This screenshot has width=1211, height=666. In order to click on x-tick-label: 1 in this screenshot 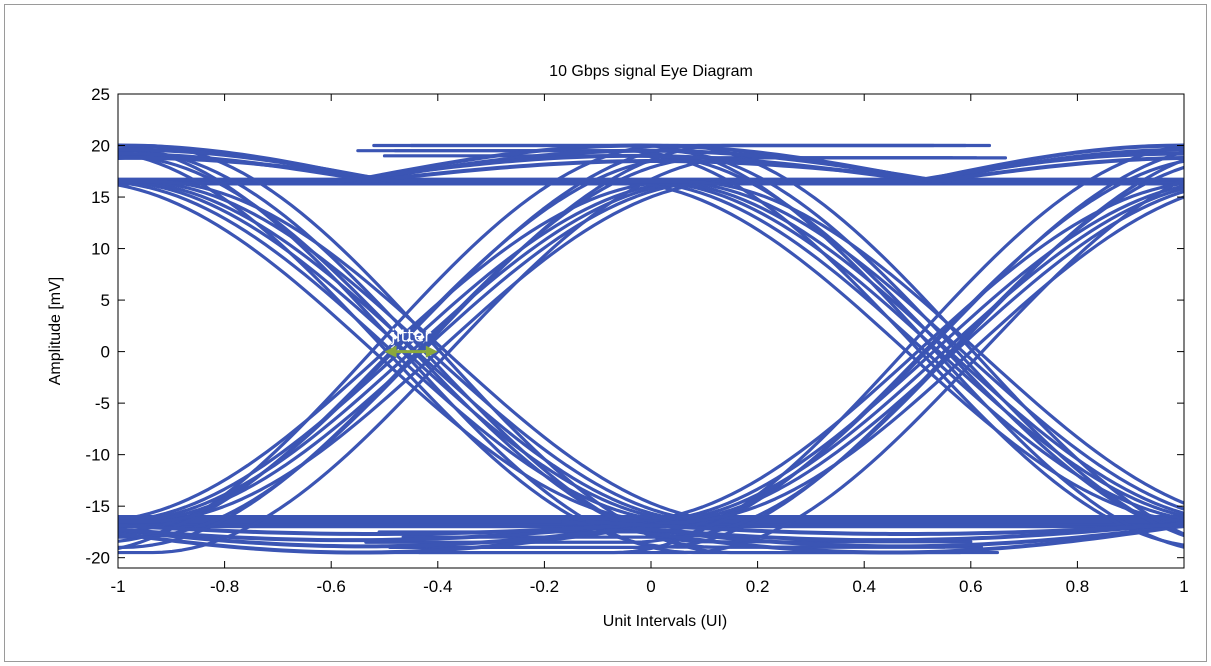, I will do `click(1183, 586)`.